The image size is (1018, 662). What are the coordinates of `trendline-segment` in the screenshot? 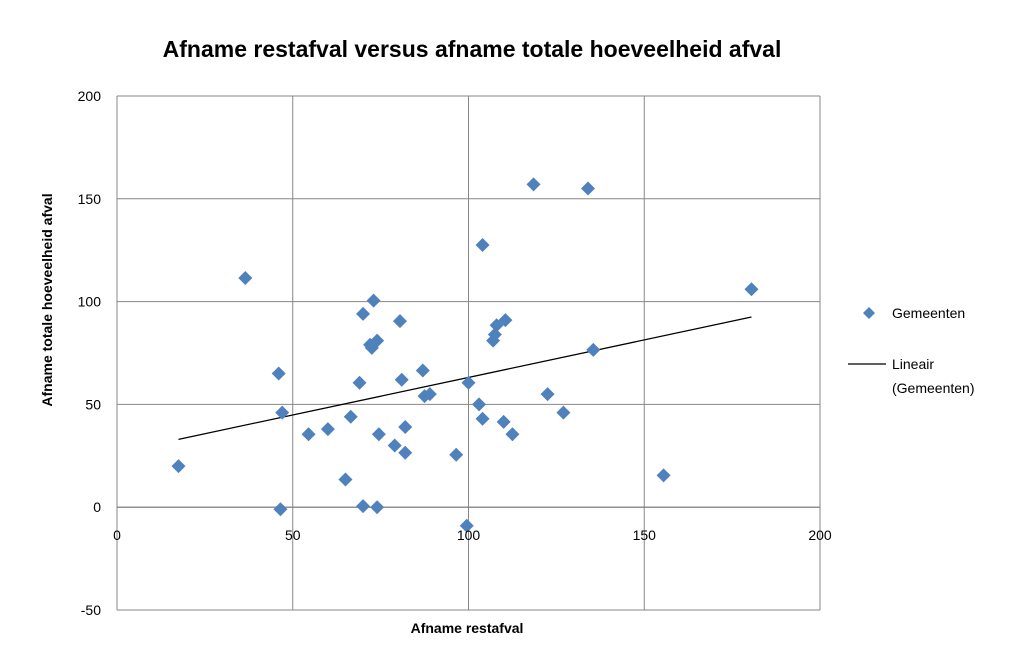 It's located at (465, 378).